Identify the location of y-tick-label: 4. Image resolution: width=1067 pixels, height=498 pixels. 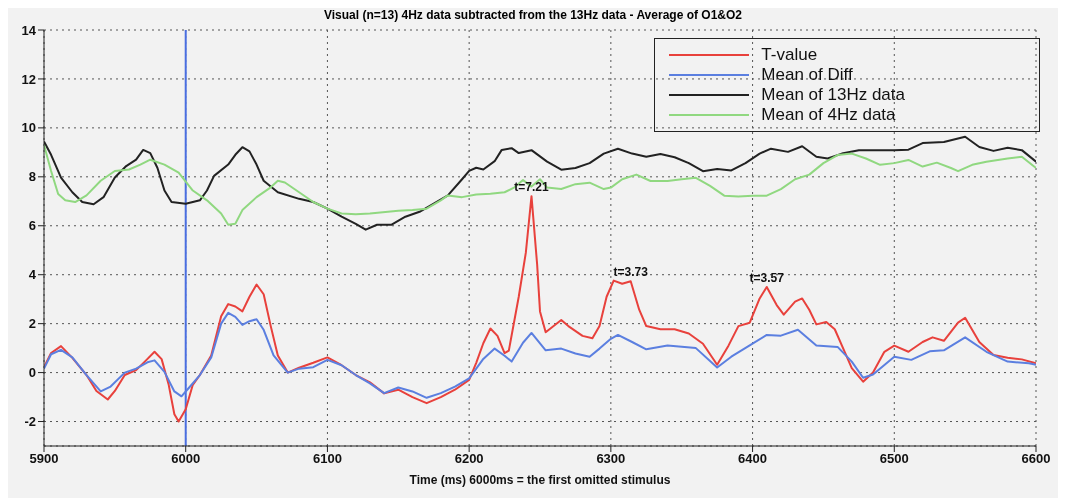
(32, 275).